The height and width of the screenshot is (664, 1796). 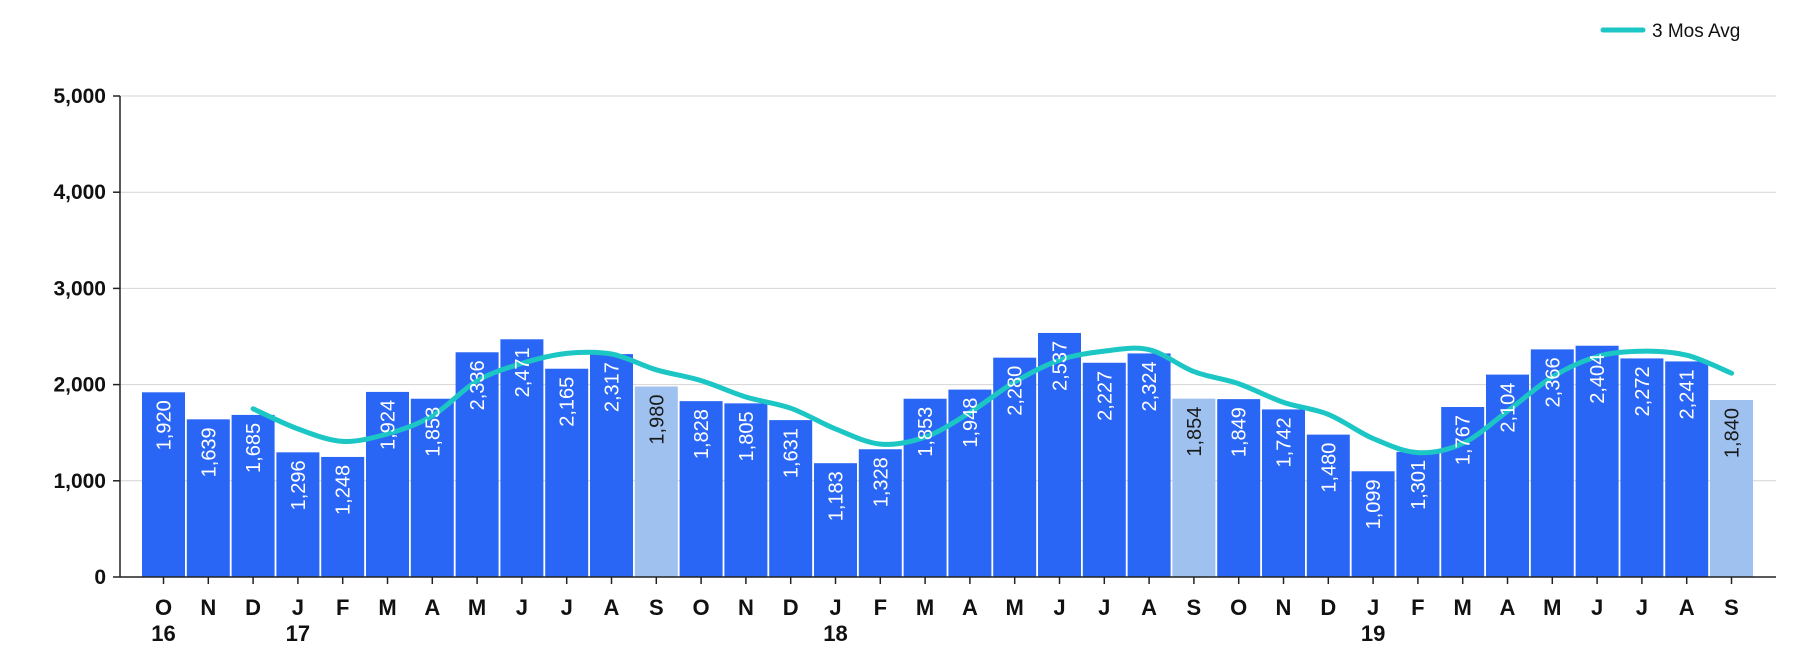 I want to click on data-label: 2,404, so click(x=1598, y=379).